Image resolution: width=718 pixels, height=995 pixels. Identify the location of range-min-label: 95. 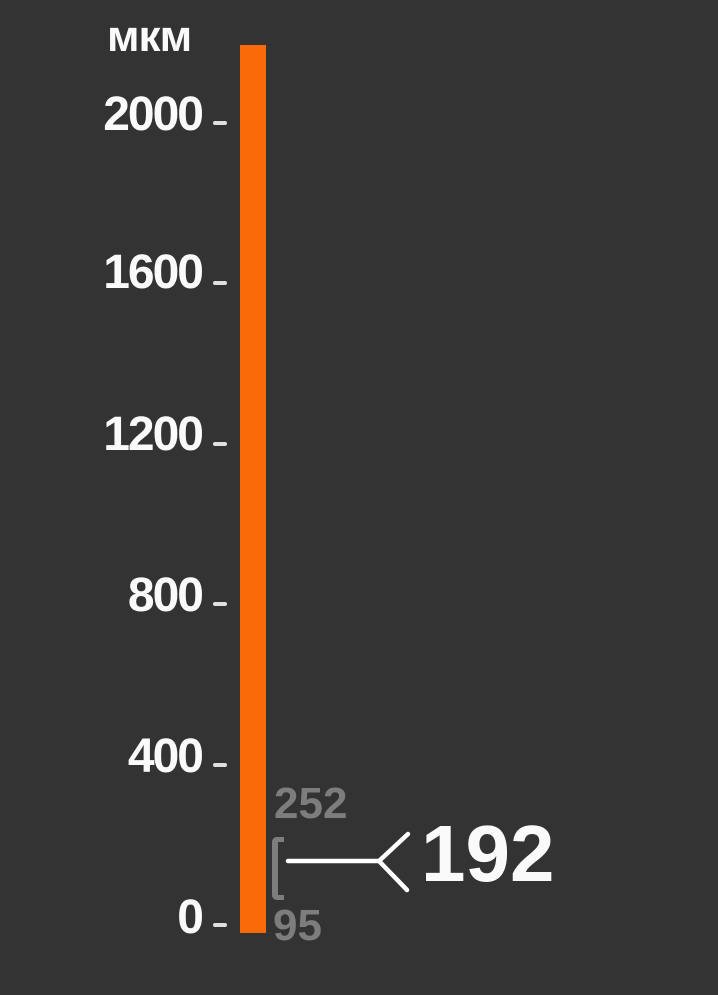
(297, 925).